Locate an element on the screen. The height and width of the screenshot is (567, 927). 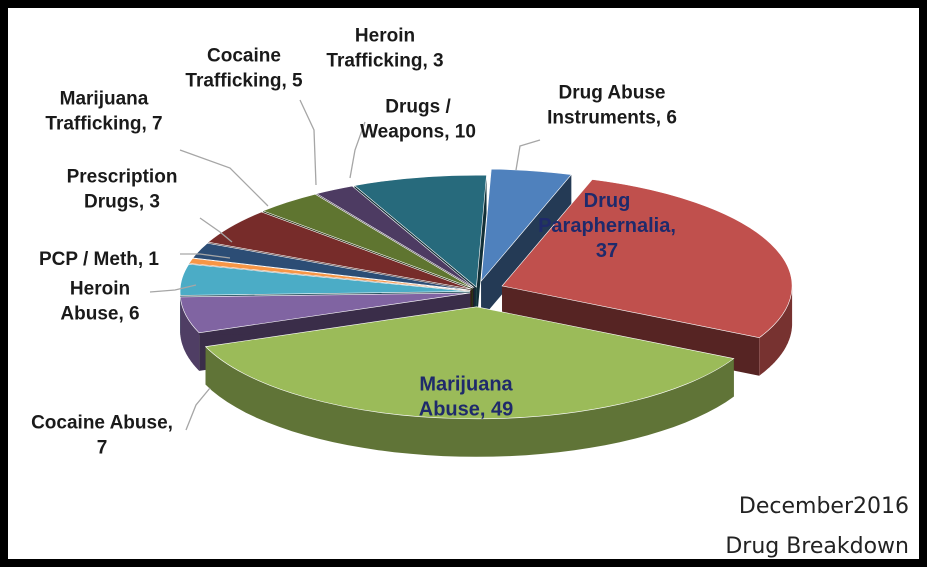
slice-drugs-weapons is located at coordinates (420, 231).